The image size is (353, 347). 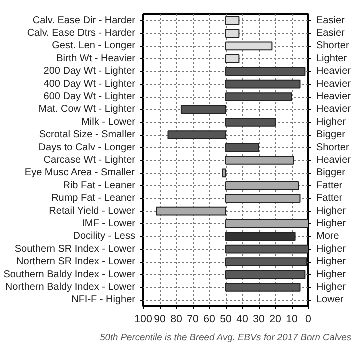 I want to click on x-tick-label: 90, so click(x=160, y=320).